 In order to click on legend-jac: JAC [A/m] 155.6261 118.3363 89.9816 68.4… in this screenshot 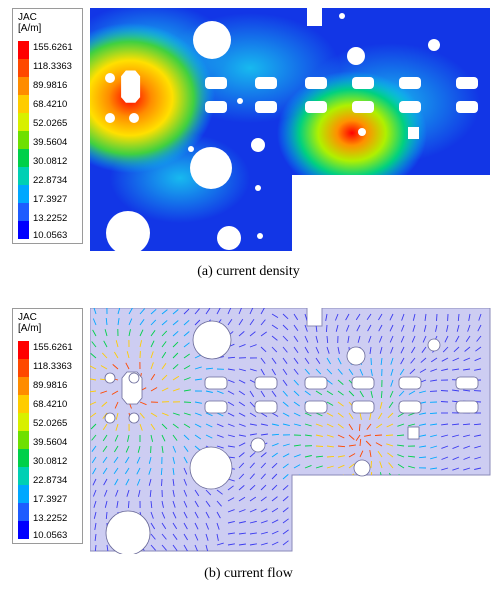, I will do `click(47, 126)`.